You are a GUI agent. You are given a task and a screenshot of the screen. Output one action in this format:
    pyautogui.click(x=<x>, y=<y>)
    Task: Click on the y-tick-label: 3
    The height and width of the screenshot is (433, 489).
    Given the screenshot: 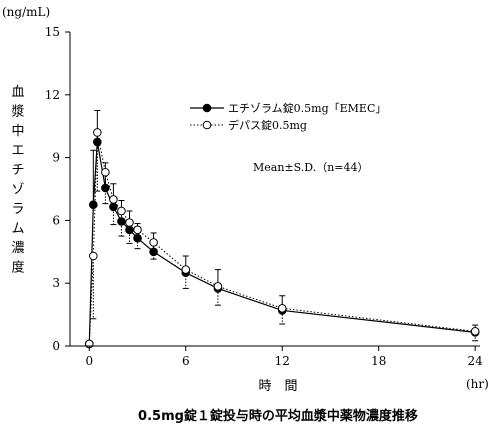 What is the action you would take?
    pyautogui.click(x=56, y=283)
    